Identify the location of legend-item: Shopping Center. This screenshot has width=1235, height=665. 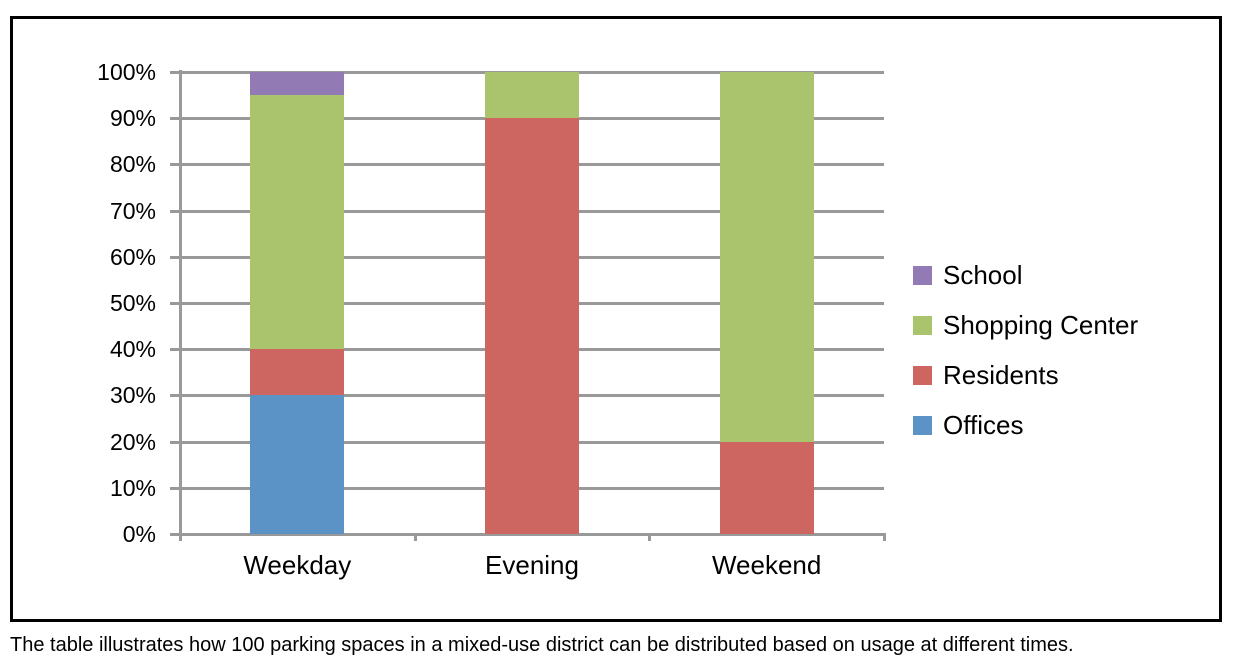
(1025, 325).